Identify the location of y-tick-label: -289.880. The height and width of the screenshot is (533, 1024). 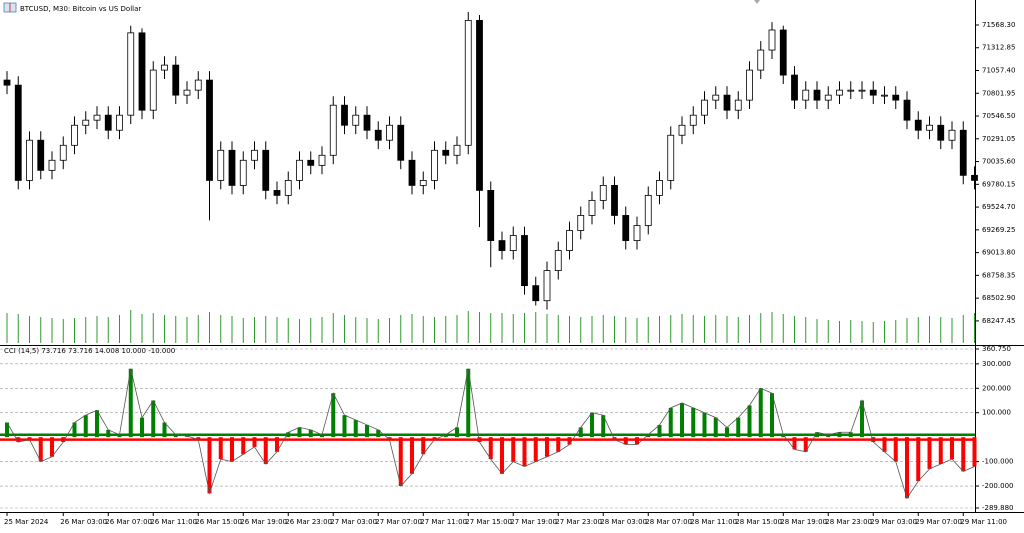
(997, 508).